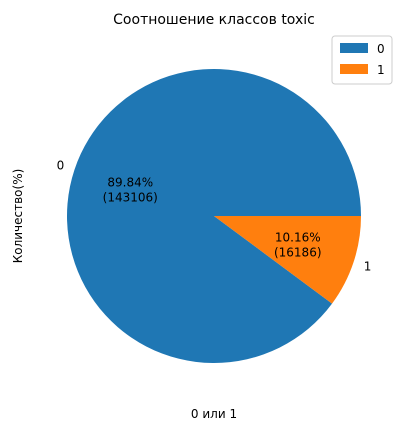 The width and height of the screenshot is (409, 431). Describe the element at coordinates (130, 182) in the screenshot. I see `slice-percent-label-0: 89.84%` at that location.